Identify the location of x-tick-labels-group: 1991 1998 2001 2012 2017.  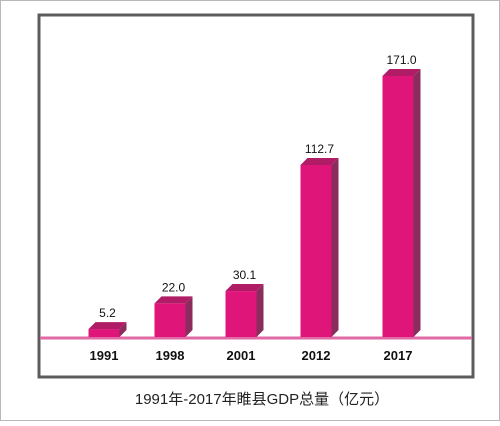
(251, 355).